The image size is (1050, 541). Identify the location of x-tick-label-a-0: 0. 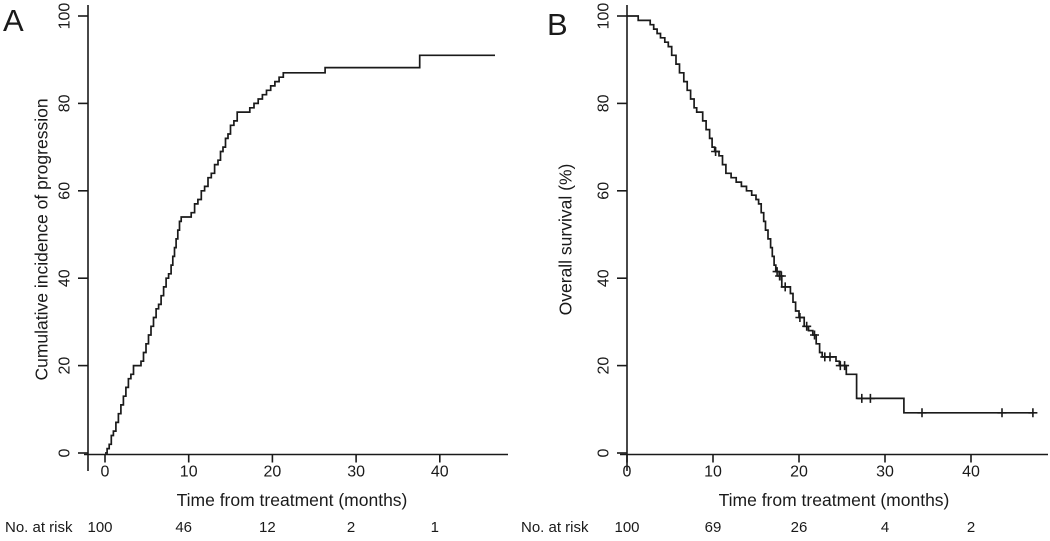
(105, 472).